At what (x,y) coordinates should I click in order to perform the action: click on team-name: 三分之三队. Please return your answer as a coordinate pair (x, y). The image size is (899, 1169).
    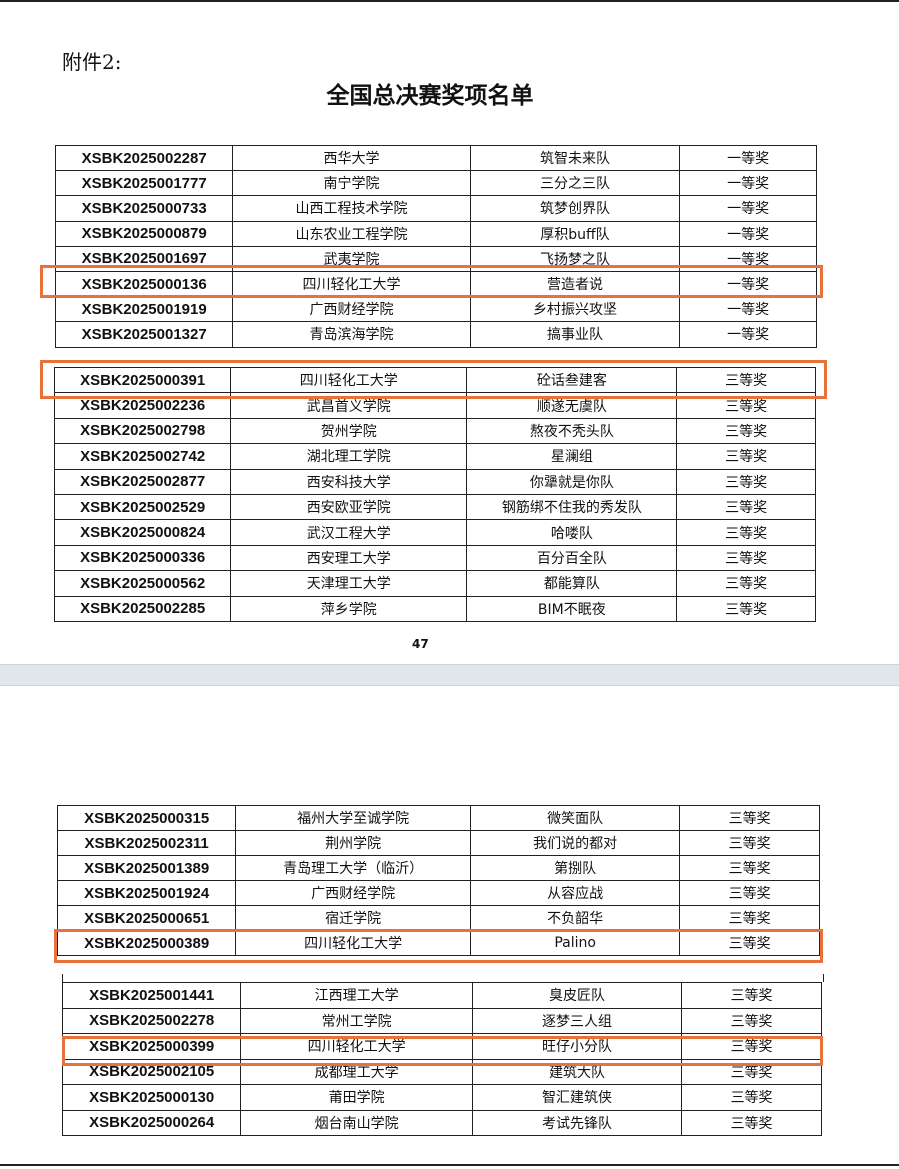
    Looking at the image, I should click on (575, 183).